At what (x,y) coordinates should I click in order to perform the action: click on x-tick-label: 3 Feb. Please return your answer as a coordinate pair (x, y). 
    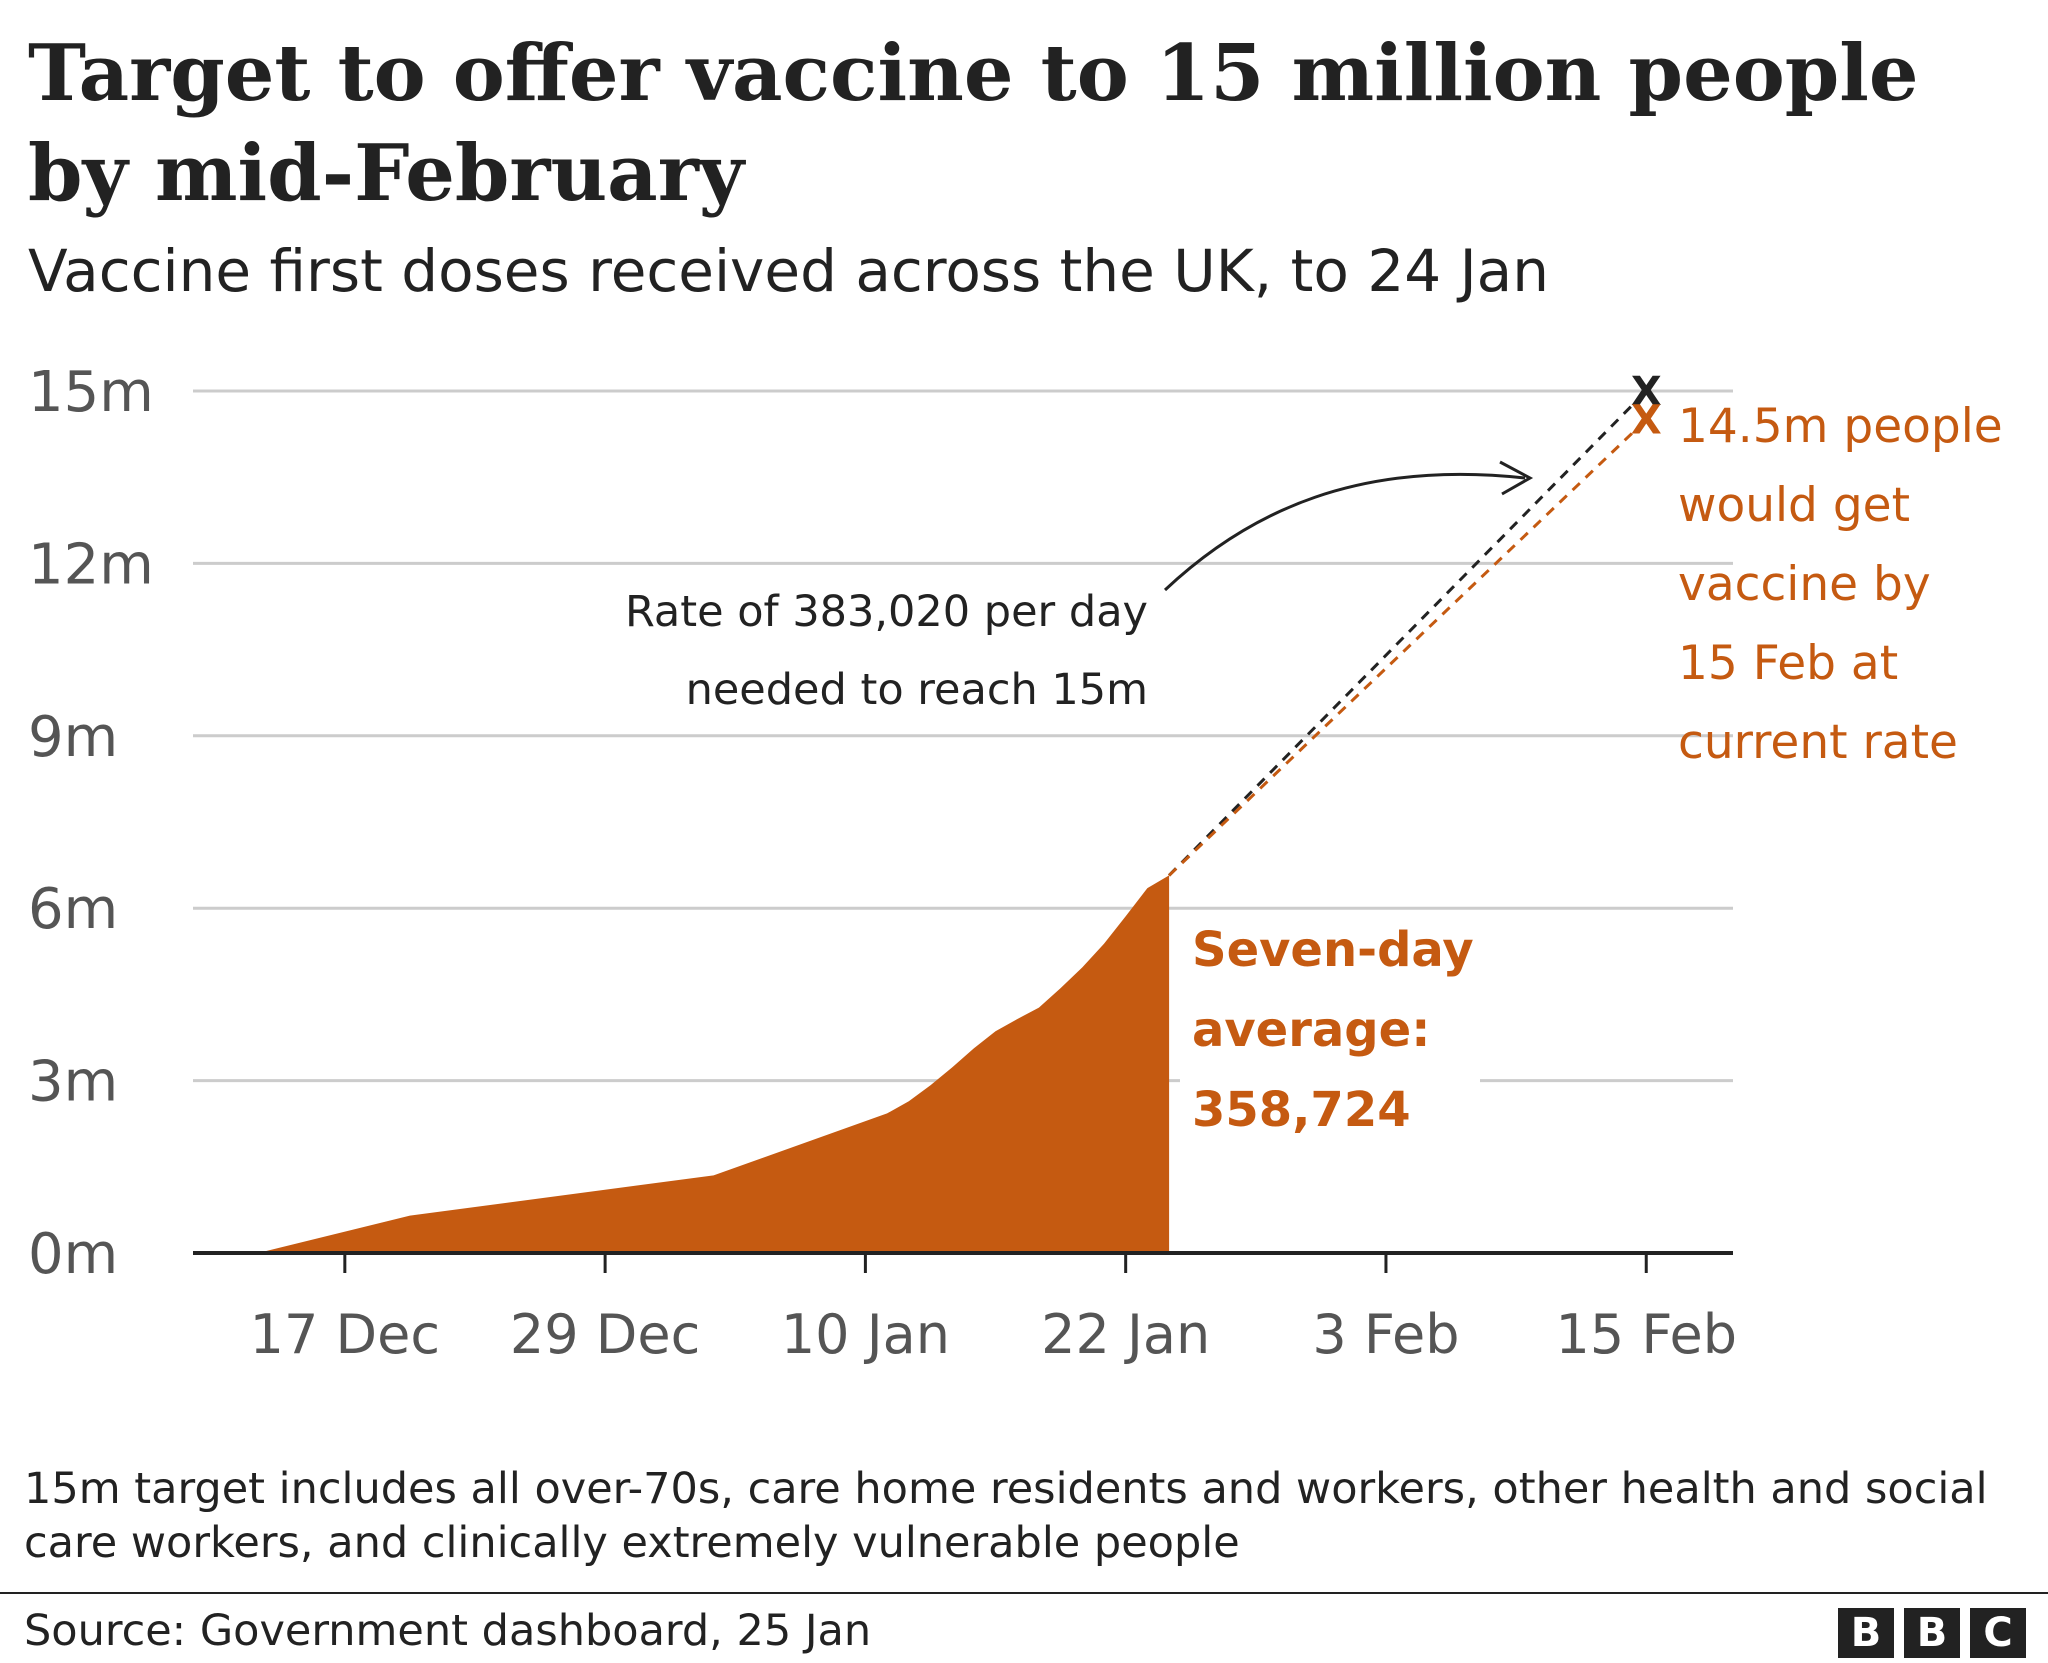
    Looking at the image, I should click on (1385, 1334).